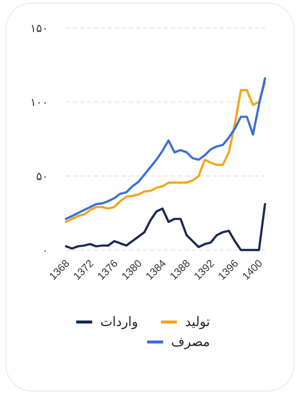 The image size is (300, 396). I want to click on y-tick-label: ۵۰, so click(42, 176).